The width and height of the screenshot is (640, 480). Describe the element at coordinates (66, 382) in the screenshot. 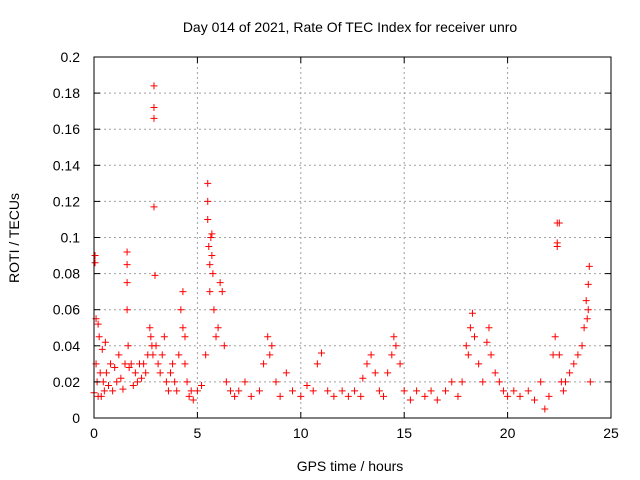

I see `y-tick-label: 0.02` at that location.